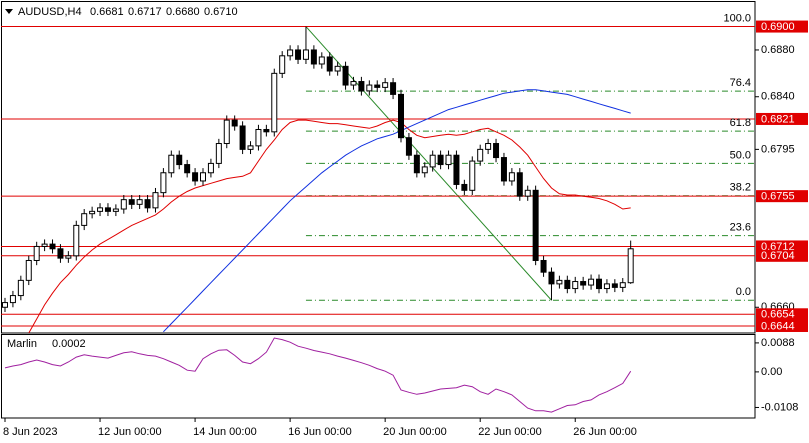 This screenshot has height=443, width=809. What do you see at coordinates (221, 12) in the screenshot?
I see `ohlc-close: 0.6710` at bounding box center [221, 12].